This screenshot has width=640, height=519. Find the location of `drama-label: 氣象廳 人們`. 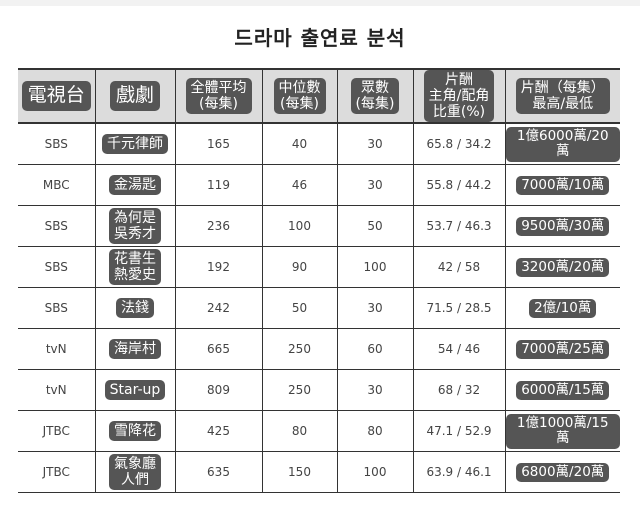

drama-label: 氣象廳 人們 is located at coordinates (135, 472).